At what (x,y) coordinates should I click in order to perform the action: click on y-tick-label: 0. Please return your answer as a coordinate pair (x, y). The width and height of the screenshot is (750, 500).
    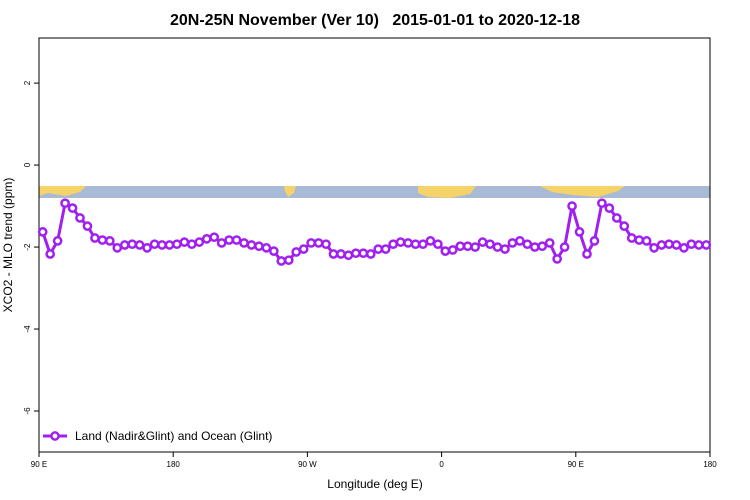
    Looking at the image, I should click on (27, 164).